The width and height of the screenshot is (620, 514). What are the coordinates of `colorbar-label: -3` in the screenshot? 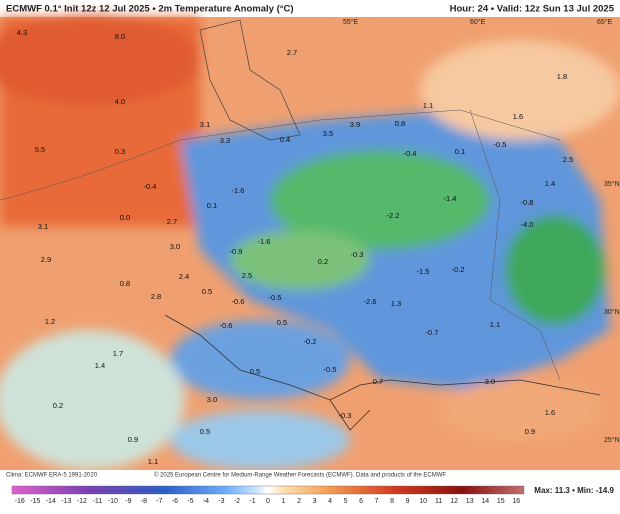 It's located at (221, 501).